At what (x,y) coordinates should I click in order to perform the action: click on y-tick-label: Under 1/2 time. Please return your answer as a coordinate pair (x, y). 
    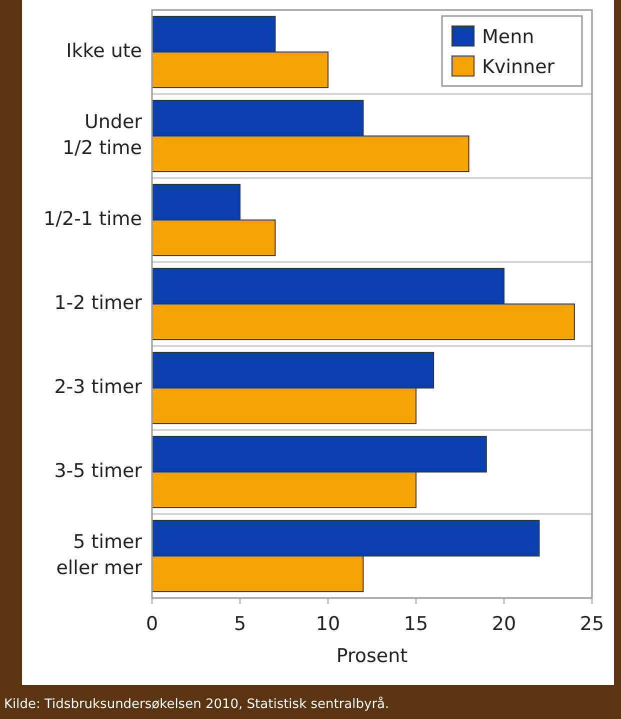
    Looking at the image, I should click on (102, 135).